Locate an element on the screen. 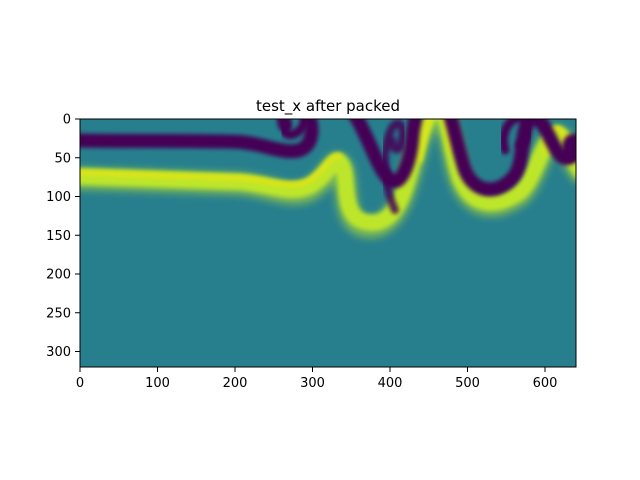 This screenshot has width=640, height=480. y-tick: 150 is located at coordinates (63, 236).